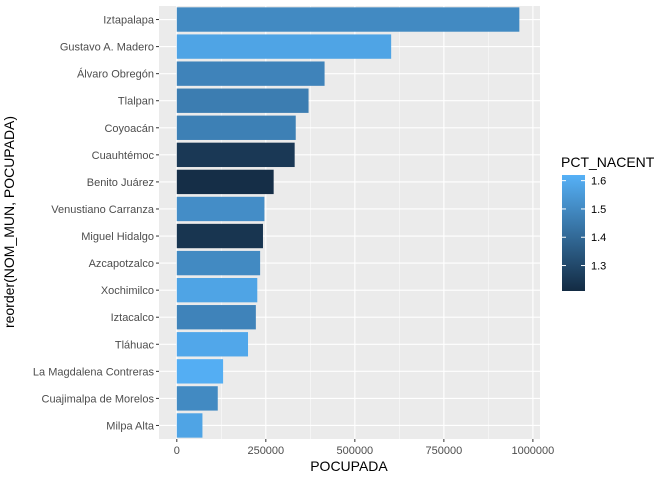 The image size is (672, 485). Describe the element at coordinates (177, 451) in the screenshot. I see `x-tick-label: 0` at that location.